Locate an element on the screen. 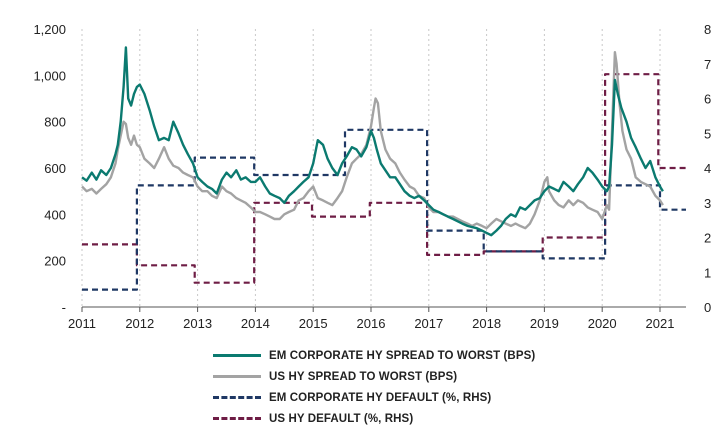  x-tick-label: 2014 is located at coordinates (255, 323).